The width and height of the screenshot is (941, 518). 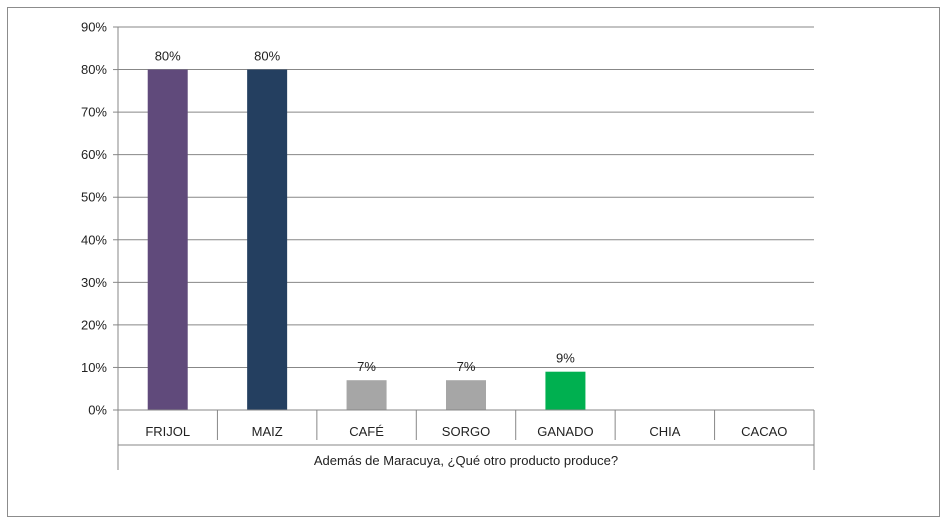 What do you see at coordinates (764, 431) in the screenshot?
I see `x-tick-label: CACAO` at bounding box center [764, 431].